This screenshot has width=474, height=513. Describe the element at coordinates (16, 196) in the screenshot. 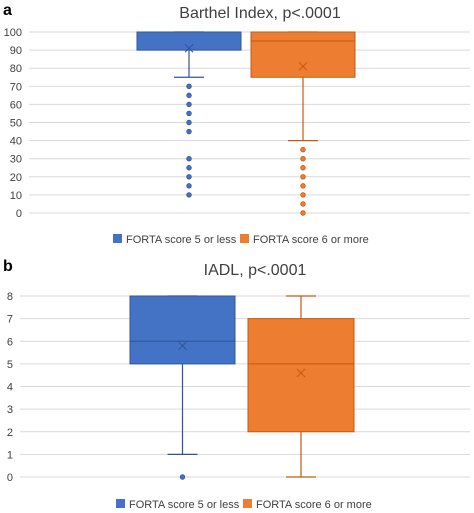

I see `y-tick-label: 10` at that location.